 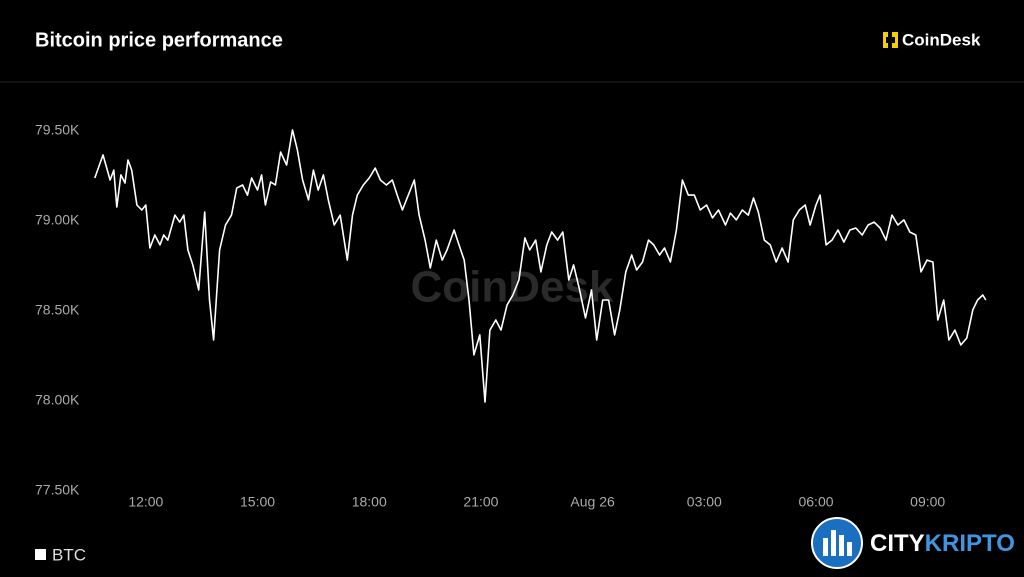 I want to click on x-tick-label: 09:00, so click(x=927, y=502).